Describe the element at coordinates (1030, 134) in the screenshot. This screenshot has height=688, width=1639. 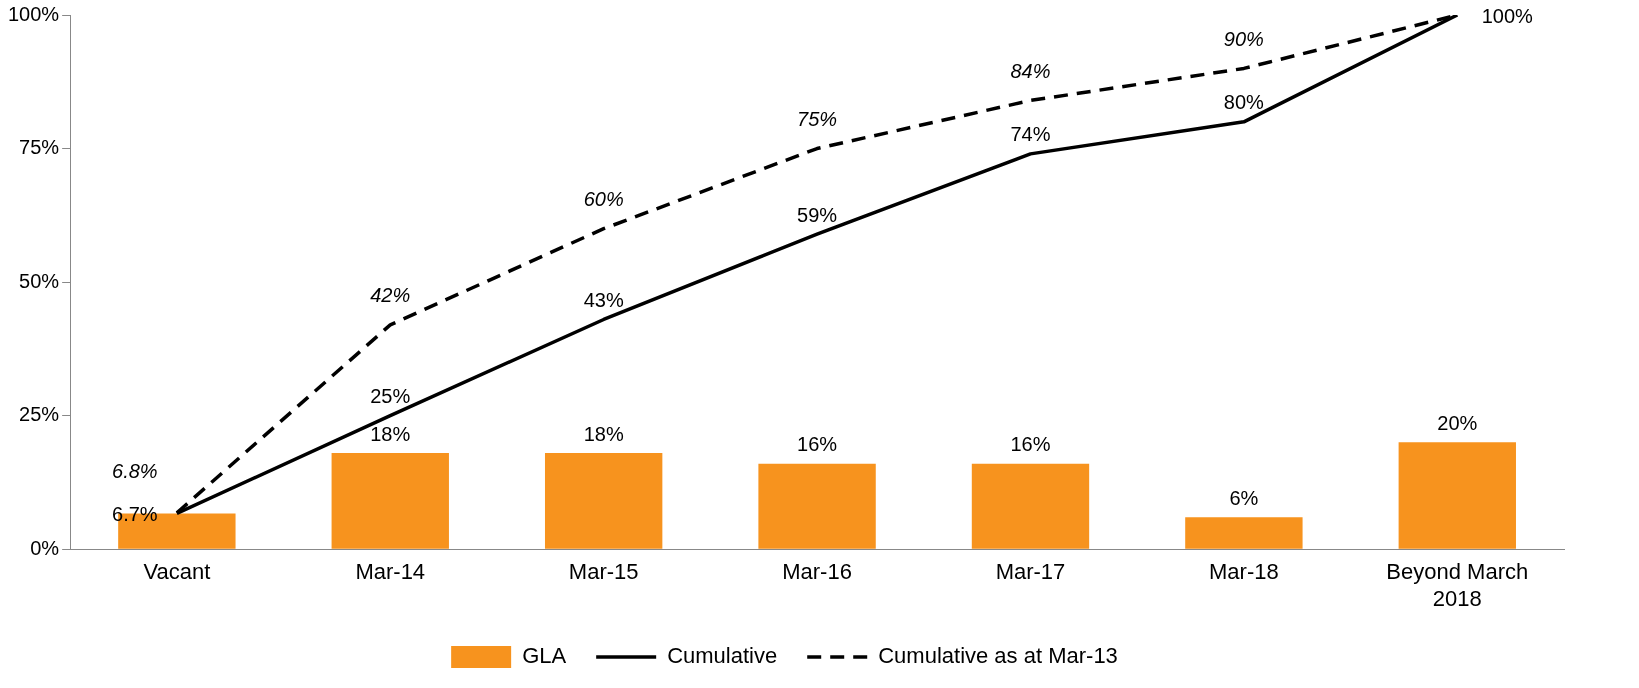
I see `data-label: 74%` at that location.